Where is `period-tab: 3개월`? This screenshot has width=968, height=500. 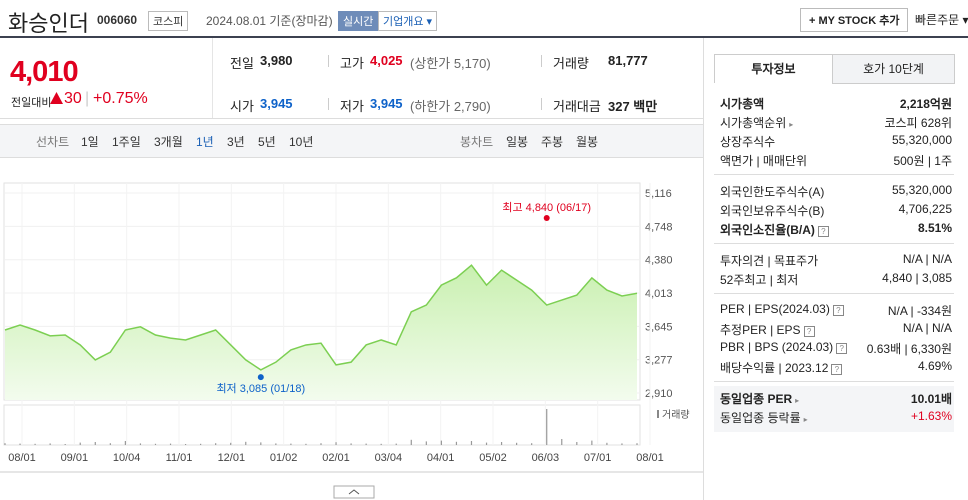 period-tab: 3개월 is located at coordinates (168, 142).